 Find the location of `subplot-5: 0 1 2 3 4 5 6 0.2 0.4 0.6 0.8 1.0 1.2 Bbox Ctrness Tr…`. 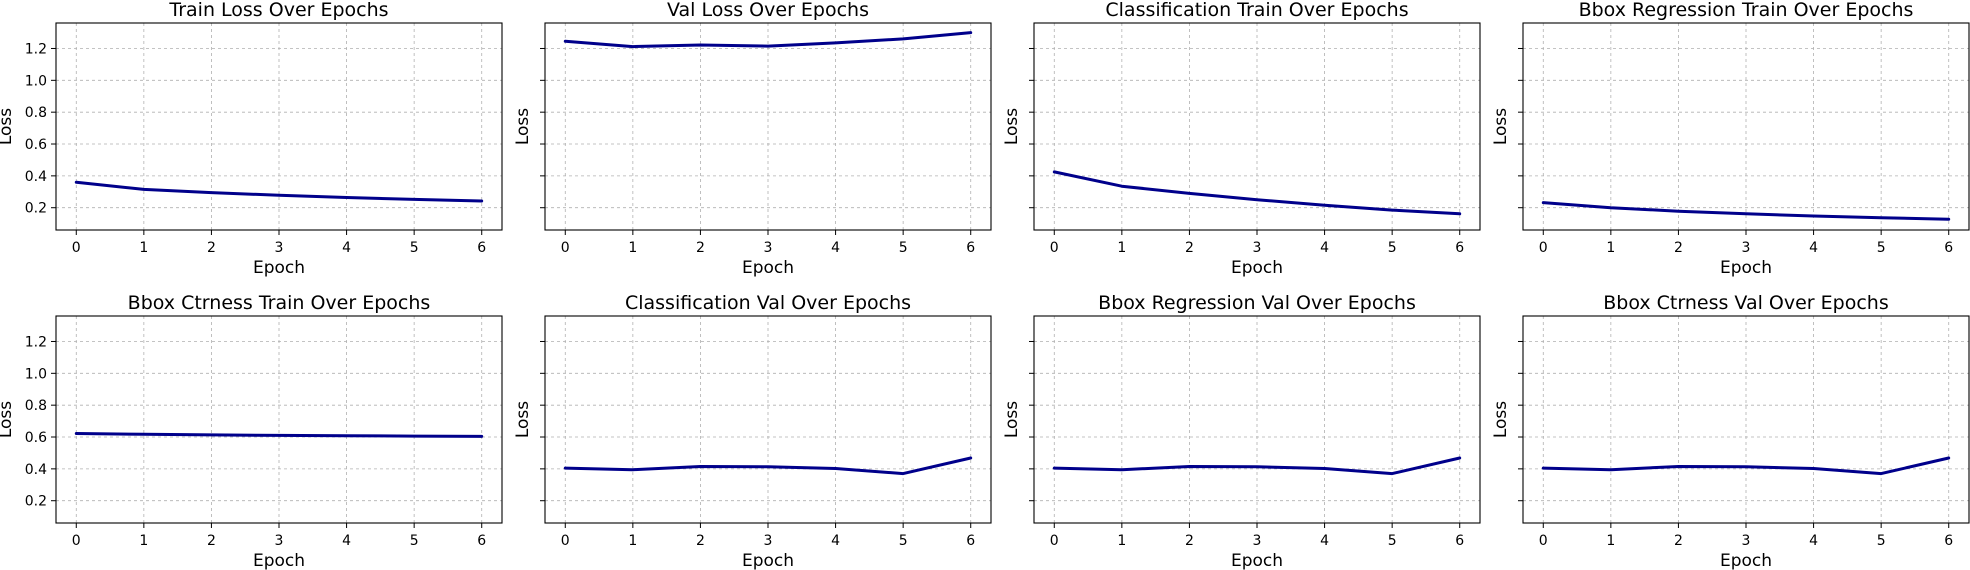

subplot-5: 0 1 2 3 4 5 6 0.2 0.4 0.6 0.8 1.0 1.2 Bbox Ctrness Tr… is located at coordinates (251, 431).